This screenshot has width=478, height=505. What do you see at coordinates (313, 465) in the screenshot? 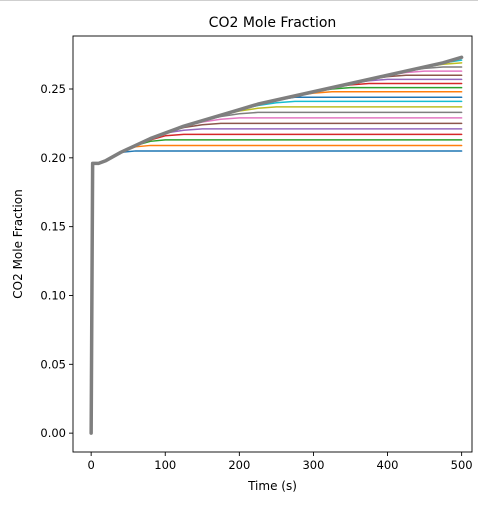
I see `x-tick-label-3: 300` at bounding box center [313, 465].